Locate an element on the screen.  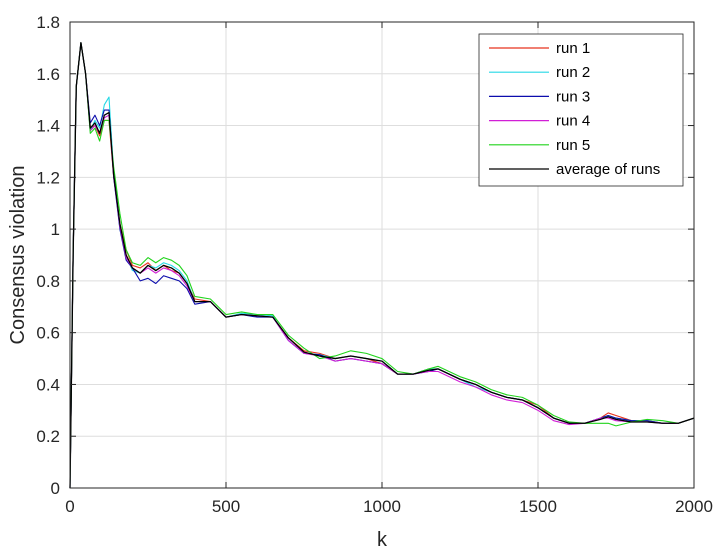
legend-label: run 1 is located at coordinates (573, 48).